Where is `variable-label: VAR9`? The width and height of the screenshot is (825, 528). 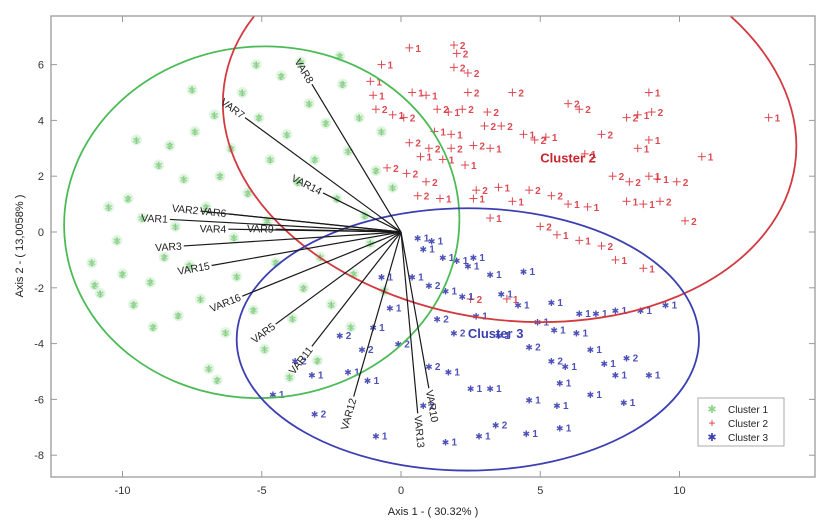
variable-label: VAR9 is located at coordinates (260, 229).